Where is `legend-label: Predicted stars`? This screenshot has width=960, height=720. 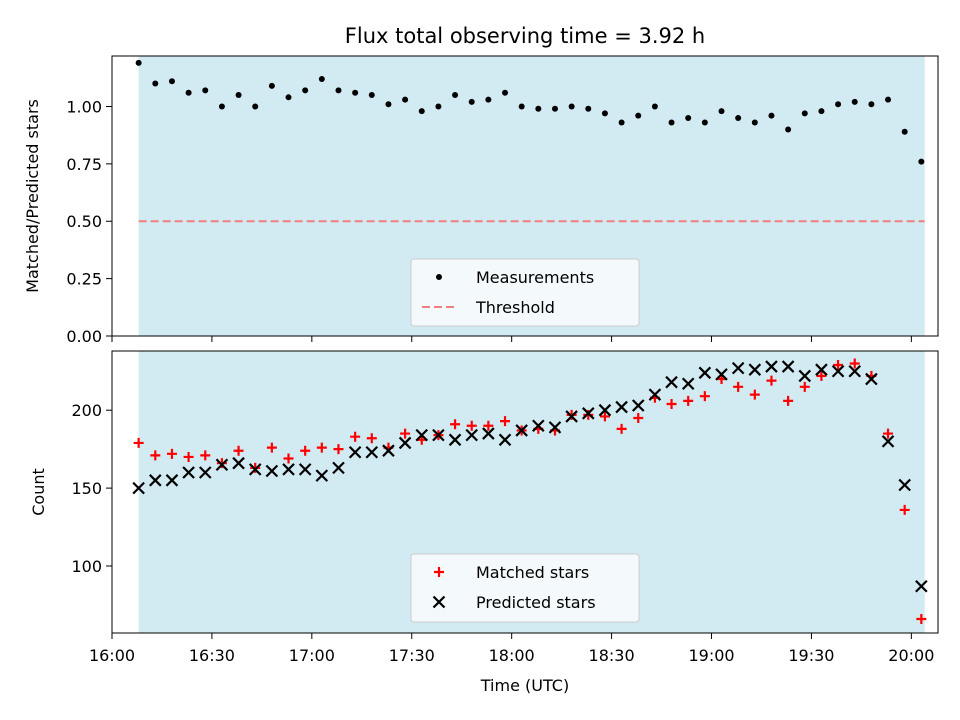
legend-label: Predicted stars is located at coordinates (536, 602).